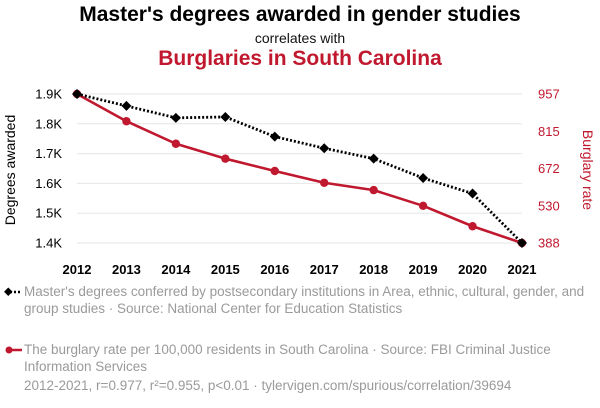 The image size is (600, 408). I want to click on left-axis-ticks: 1.4K 1.5K 1.6K 1.7K 1.8K 1.9K, so click(48, 169).